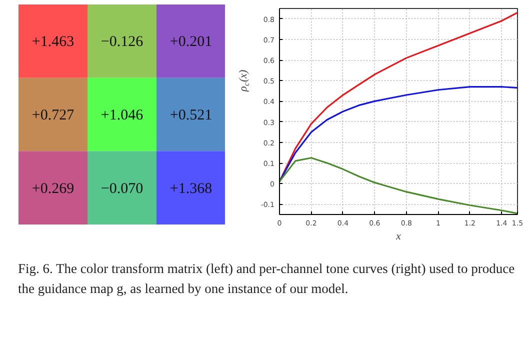 Image resolution: width=532 pixels, height=337 pixels. Describe the element at coordinates (191, 42) in the screenshot. I see `data-label: +0.201` at that location.